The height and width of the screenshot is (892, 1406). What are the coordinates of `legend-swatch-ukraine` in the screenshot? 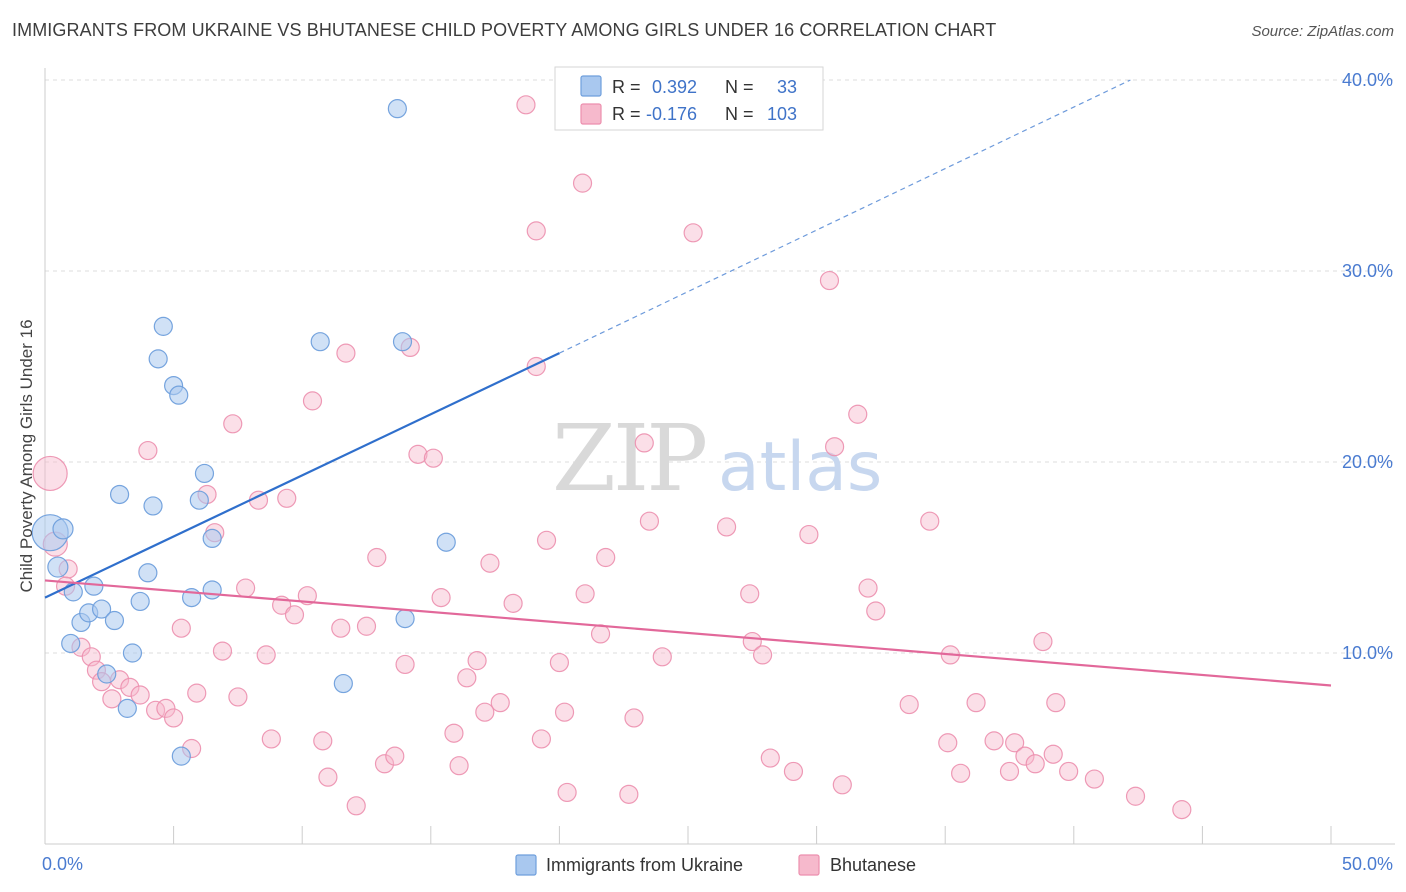 It's located at (591, 86).